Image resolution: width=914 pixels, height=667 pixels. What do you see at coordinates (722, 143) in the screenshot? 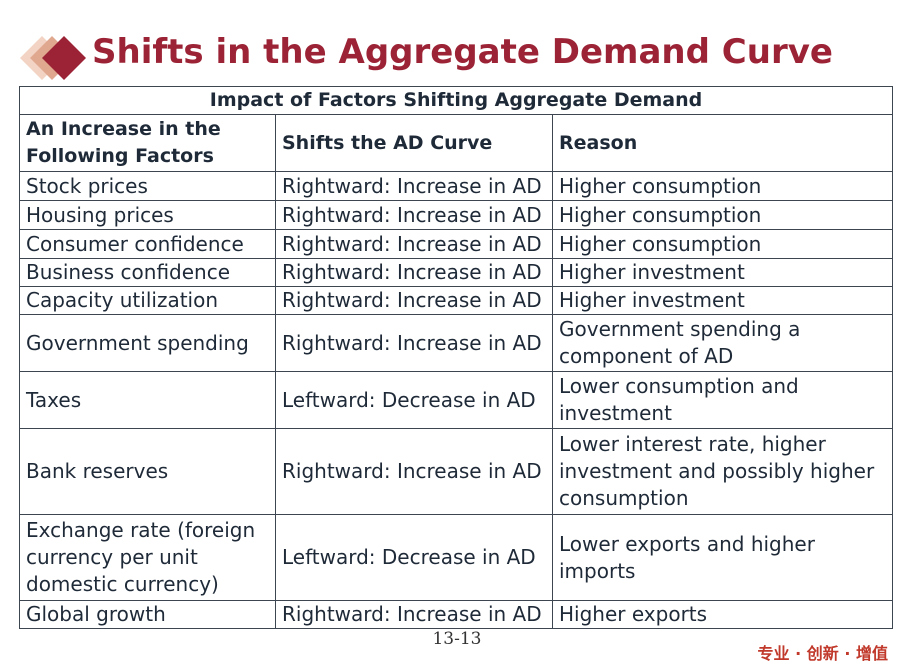
I see `header-reason: Reason` at bounding box center [722, 143].